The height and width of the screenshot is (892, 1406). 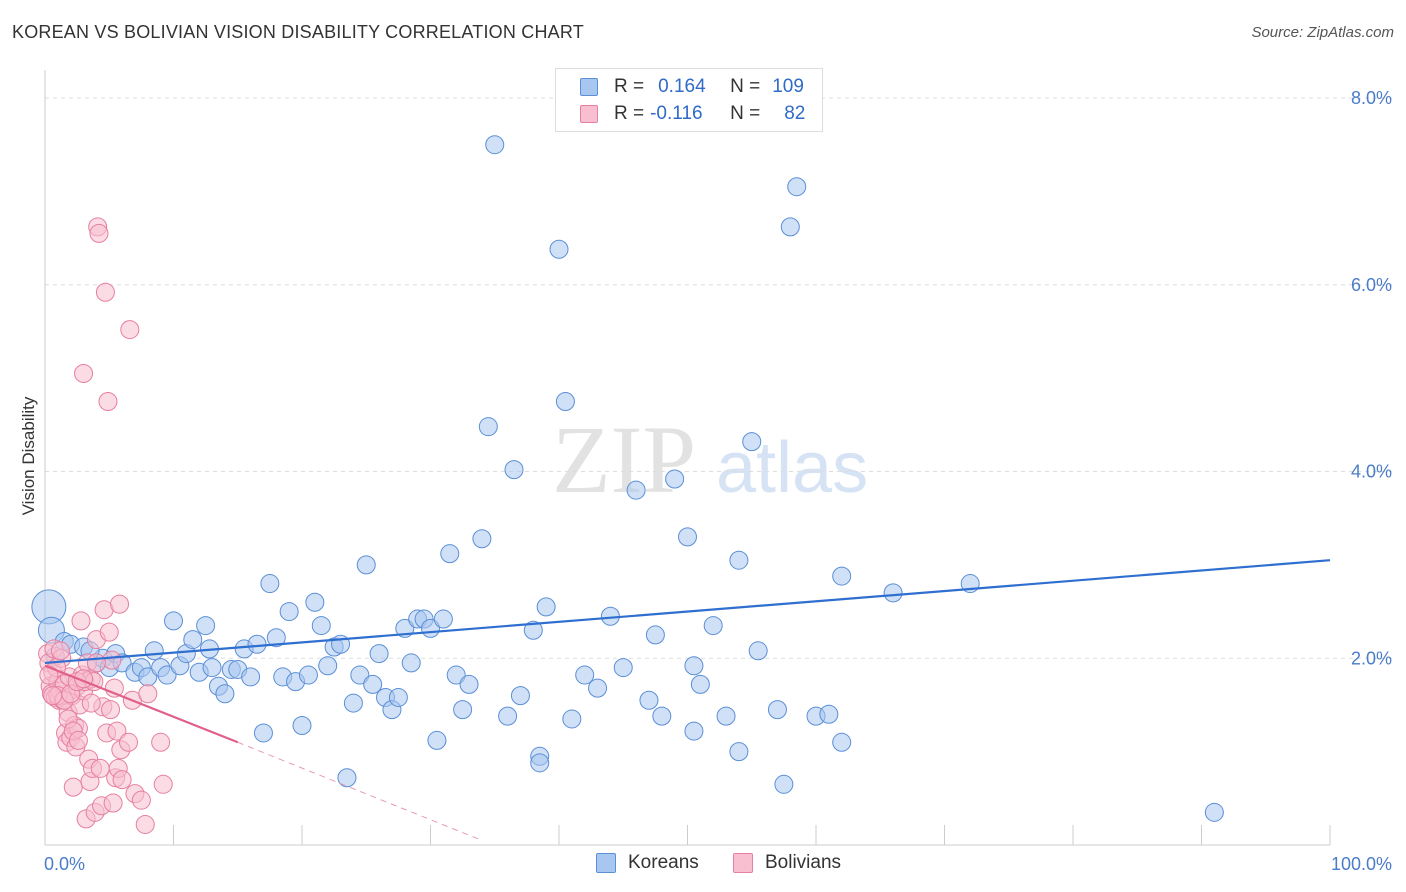 What do you see at coordinates (803, 862) in the screenshot?
I see `legend-label-bolivians: Bolivians` at bounding box center [803, 862].